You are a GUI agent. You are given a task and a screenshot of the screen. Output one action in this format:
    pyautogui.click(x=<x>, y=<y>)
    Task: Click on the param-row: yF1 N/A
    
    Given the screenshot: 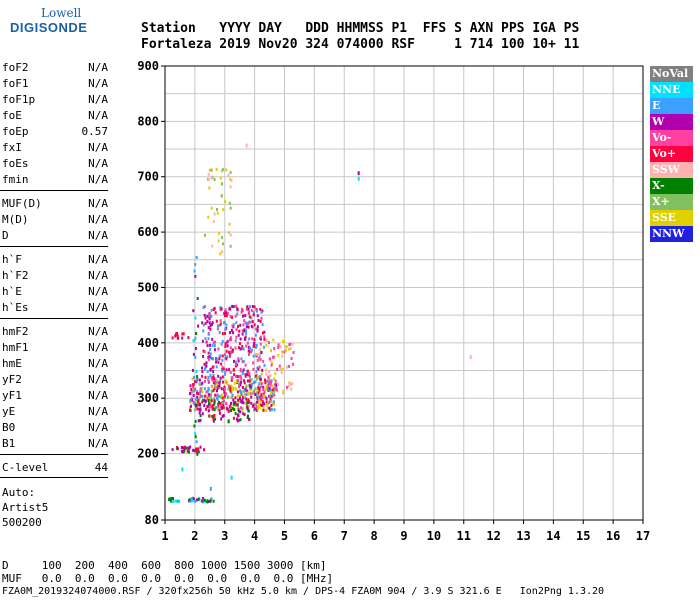 What is the action you would take?
    pyautogui.click(x=55, y=396)
    